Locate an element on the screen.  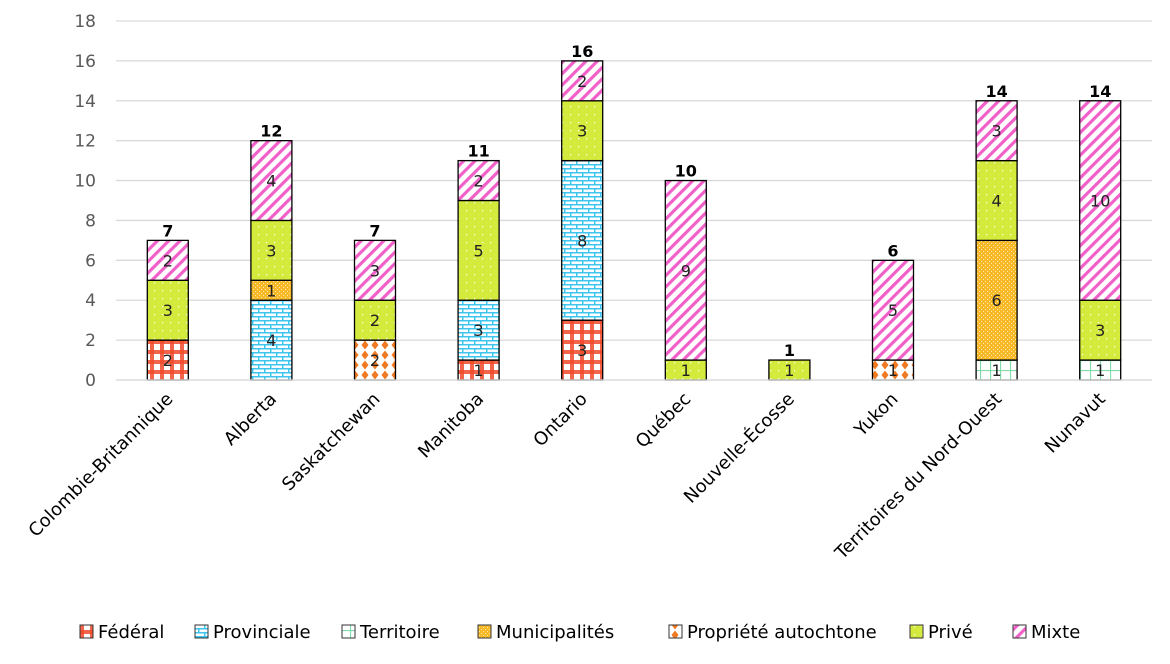
y-tick-label: 12 is located at coordinates (85, 142).